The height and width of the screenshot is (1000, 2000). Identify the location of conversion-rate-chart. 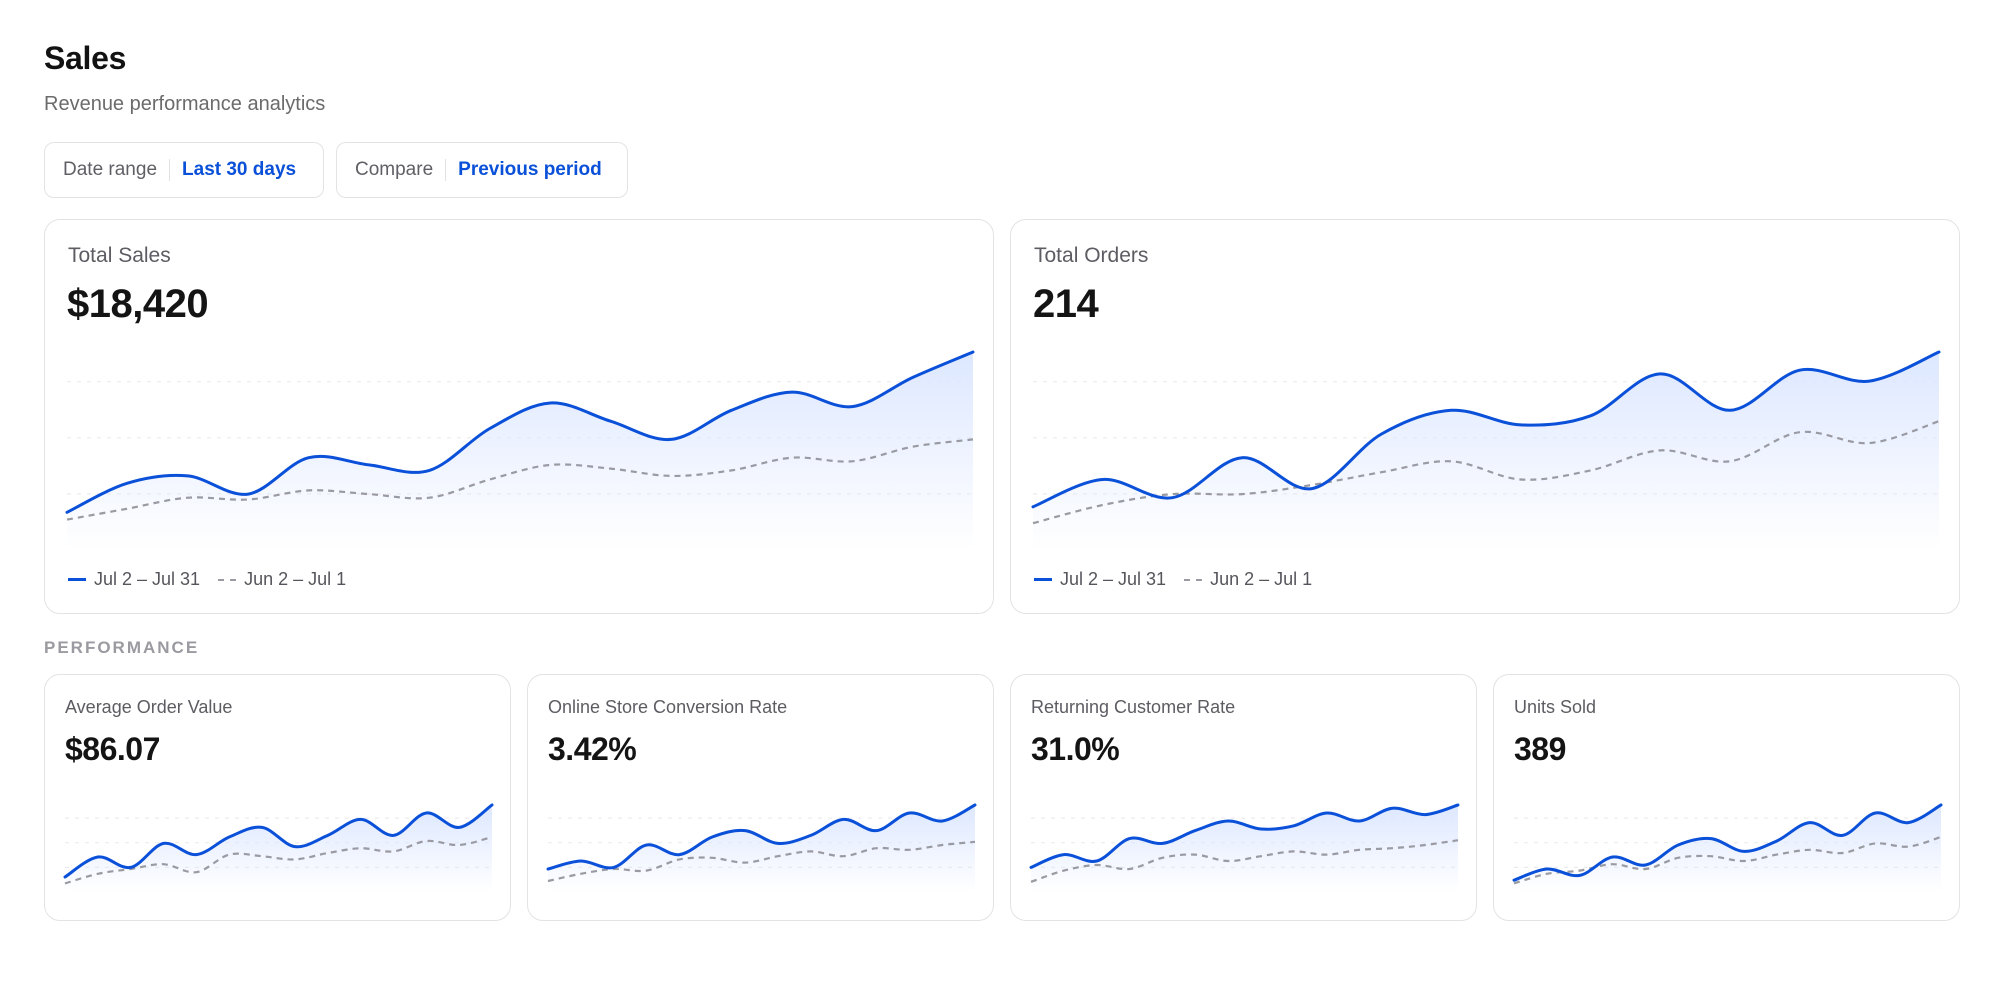
(761, 847).